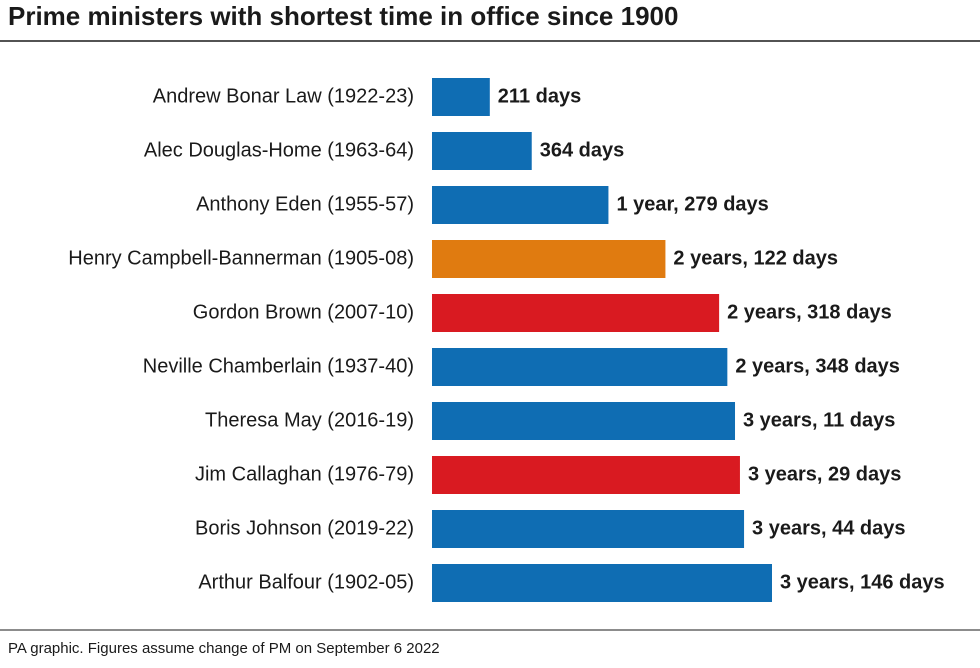 This screenshot has width=980, height=668. I want to click on value-label: 3 years, 146 days, so click(862, 582).